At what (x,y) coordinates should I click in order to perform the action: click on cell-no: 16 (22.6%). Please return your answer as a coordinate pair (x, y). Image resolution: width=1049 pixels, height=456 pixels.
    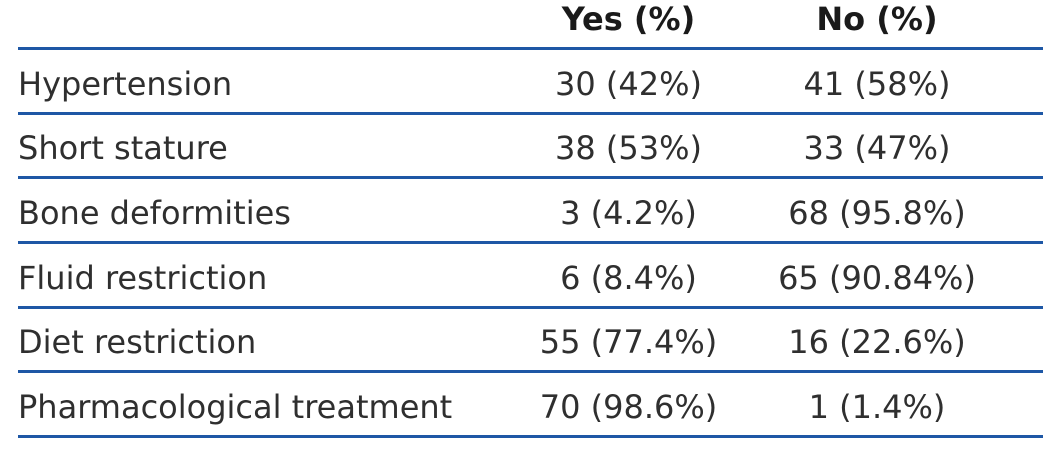
    Looking at the image, I should click on (888, 340).